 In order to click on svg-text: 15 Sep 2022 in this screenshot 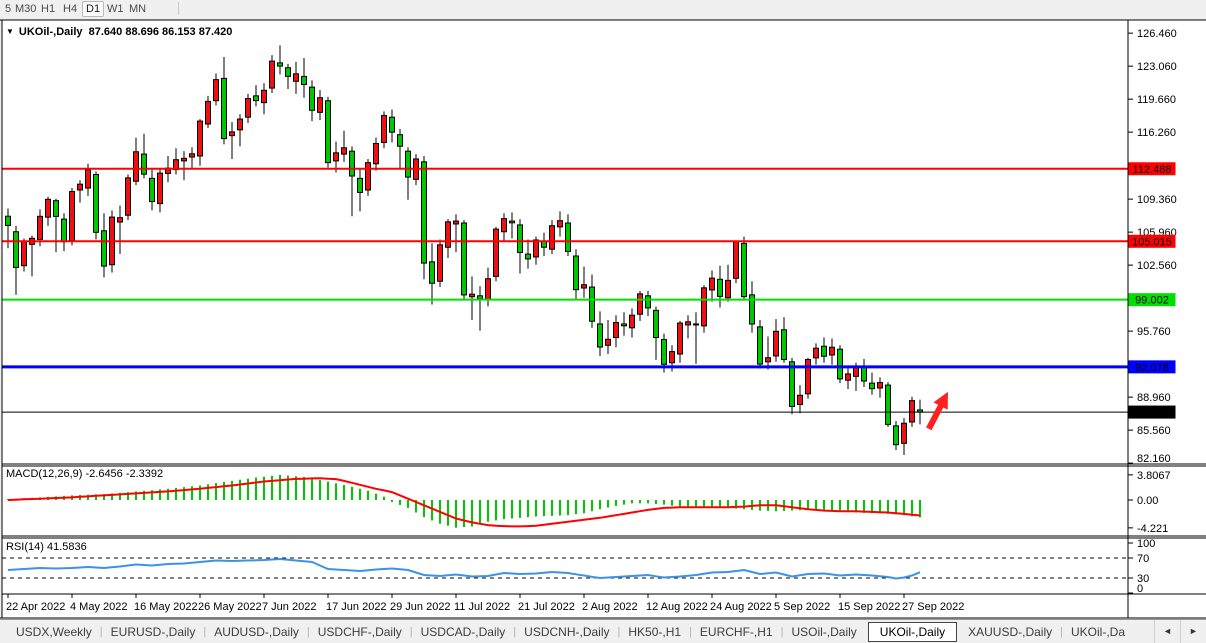, I will do `click(869, 607)`.